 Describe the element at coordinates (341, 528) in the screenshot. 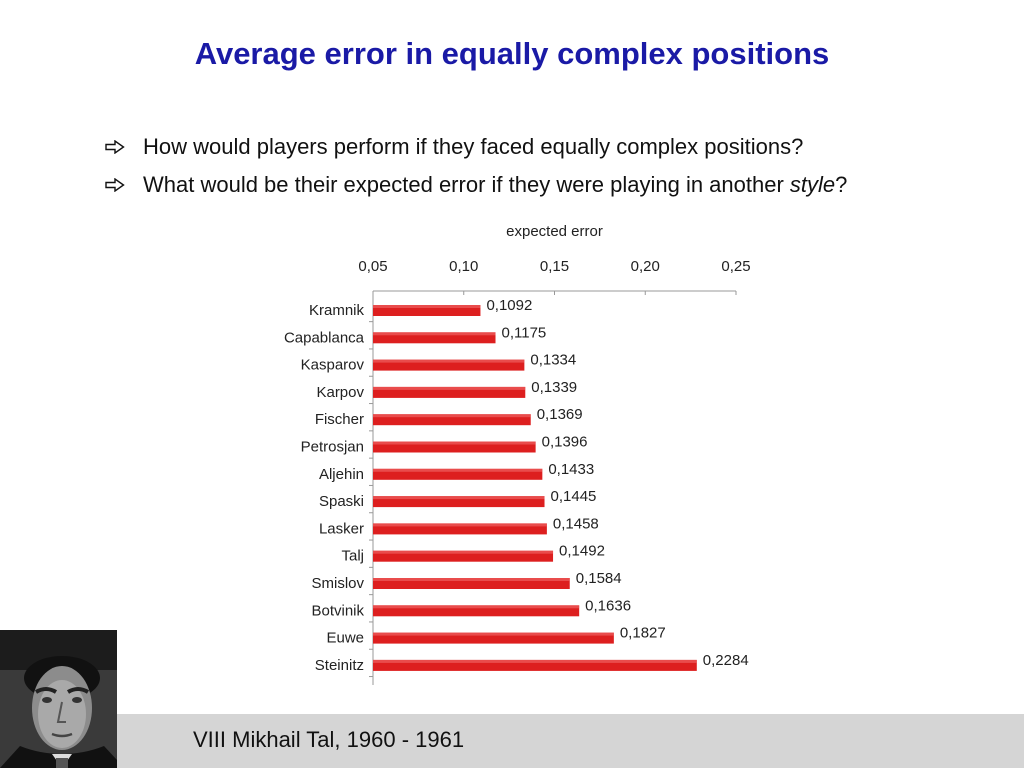

I see `category-label: Lasker` at that location.